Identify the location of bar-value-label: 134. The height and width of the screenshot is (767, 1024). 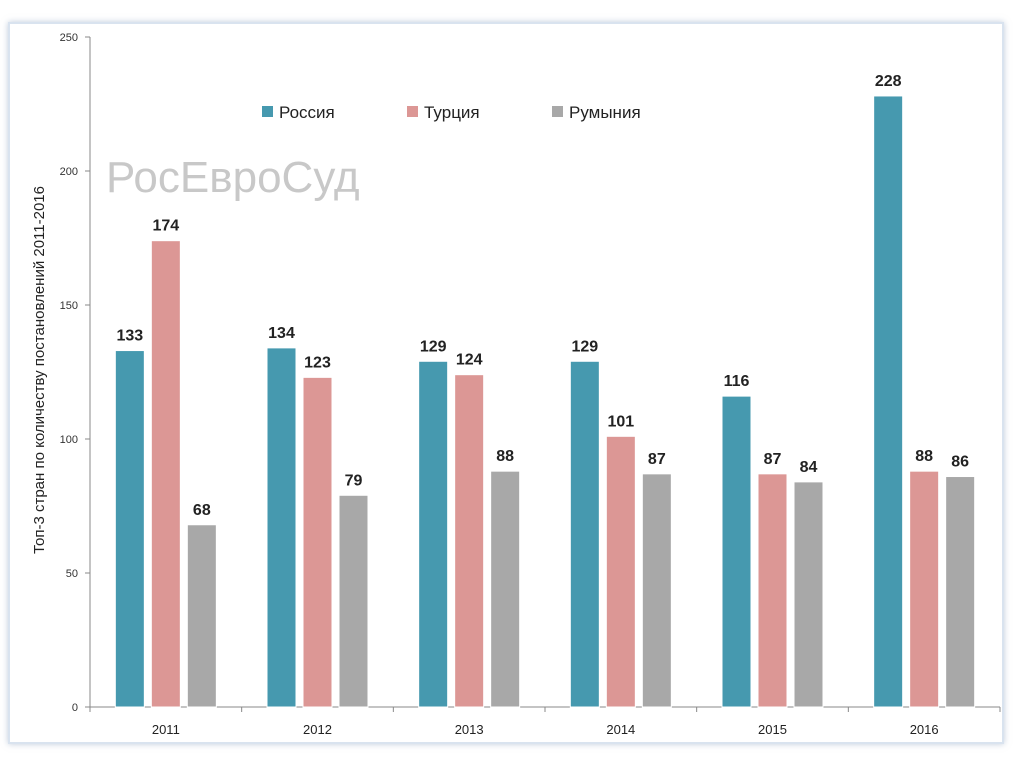
(281, 333).